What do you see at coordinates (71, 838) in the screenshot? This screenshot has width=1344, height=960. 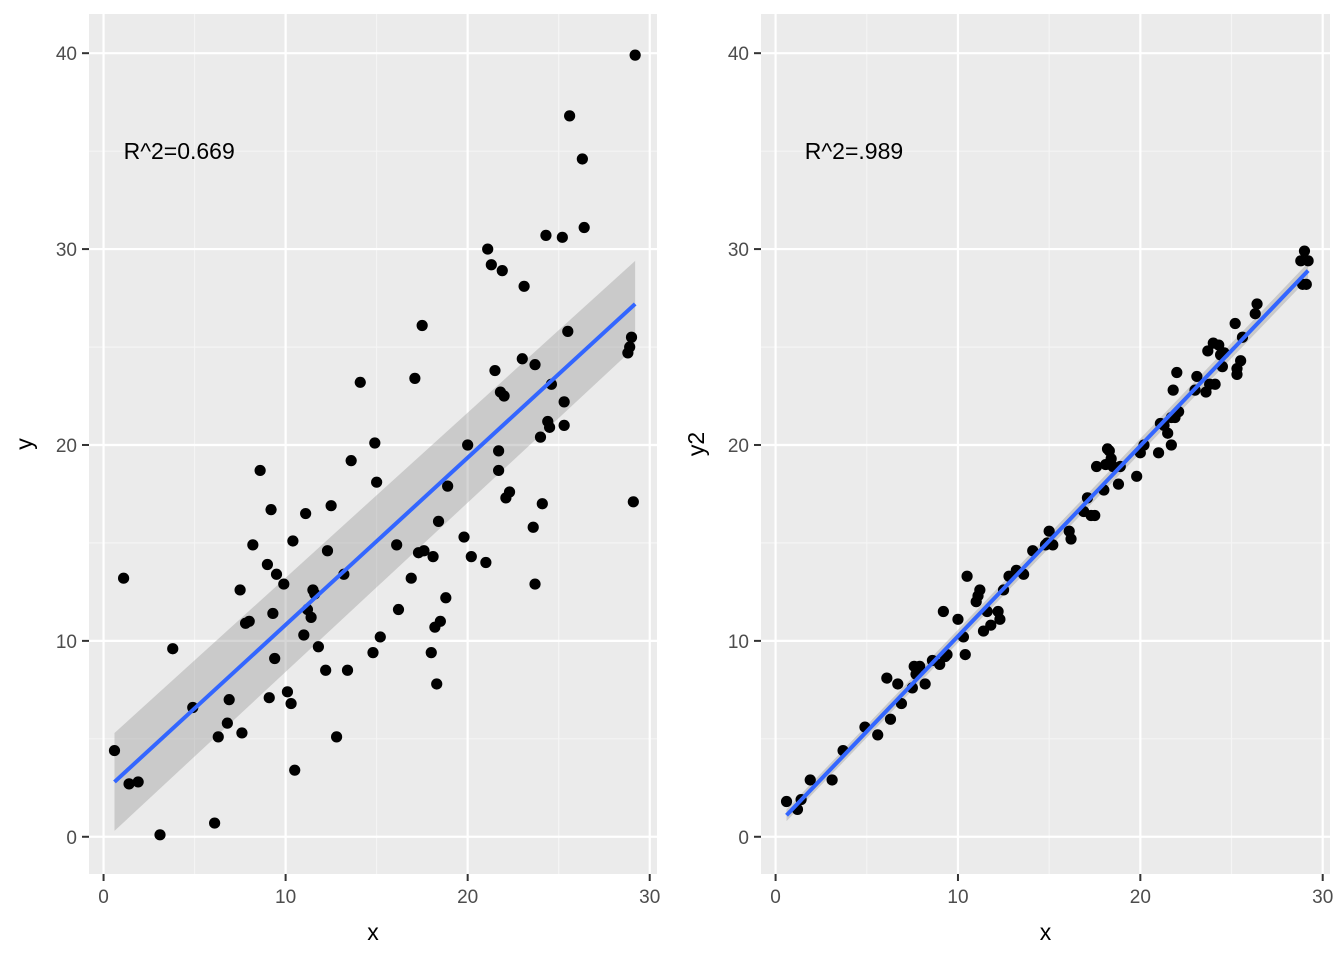 I see `left-y-tick-label: 0` at bounding box center [71, 838].